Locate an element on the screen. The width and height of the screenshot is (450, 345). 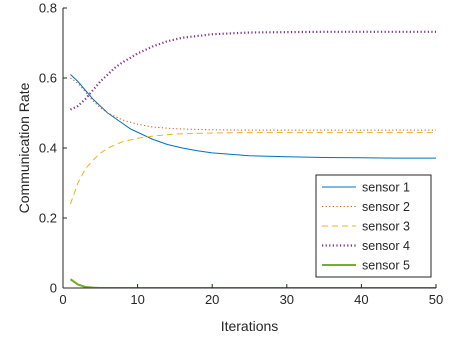
legend-label-1: sensor 1 is located at coordinates (386, 188).